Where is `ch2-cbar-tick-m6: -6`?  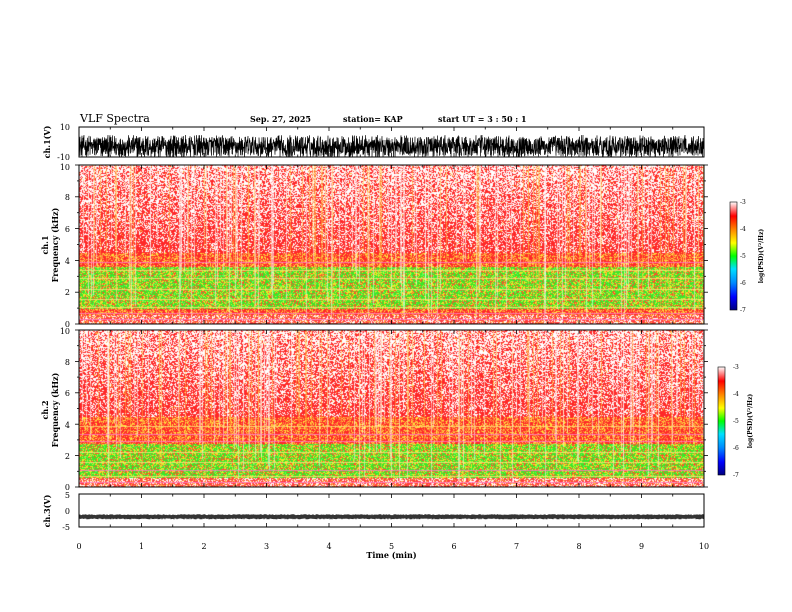
ch2-cbar-tick-m6: -6 is located at coordinates (736, 448).